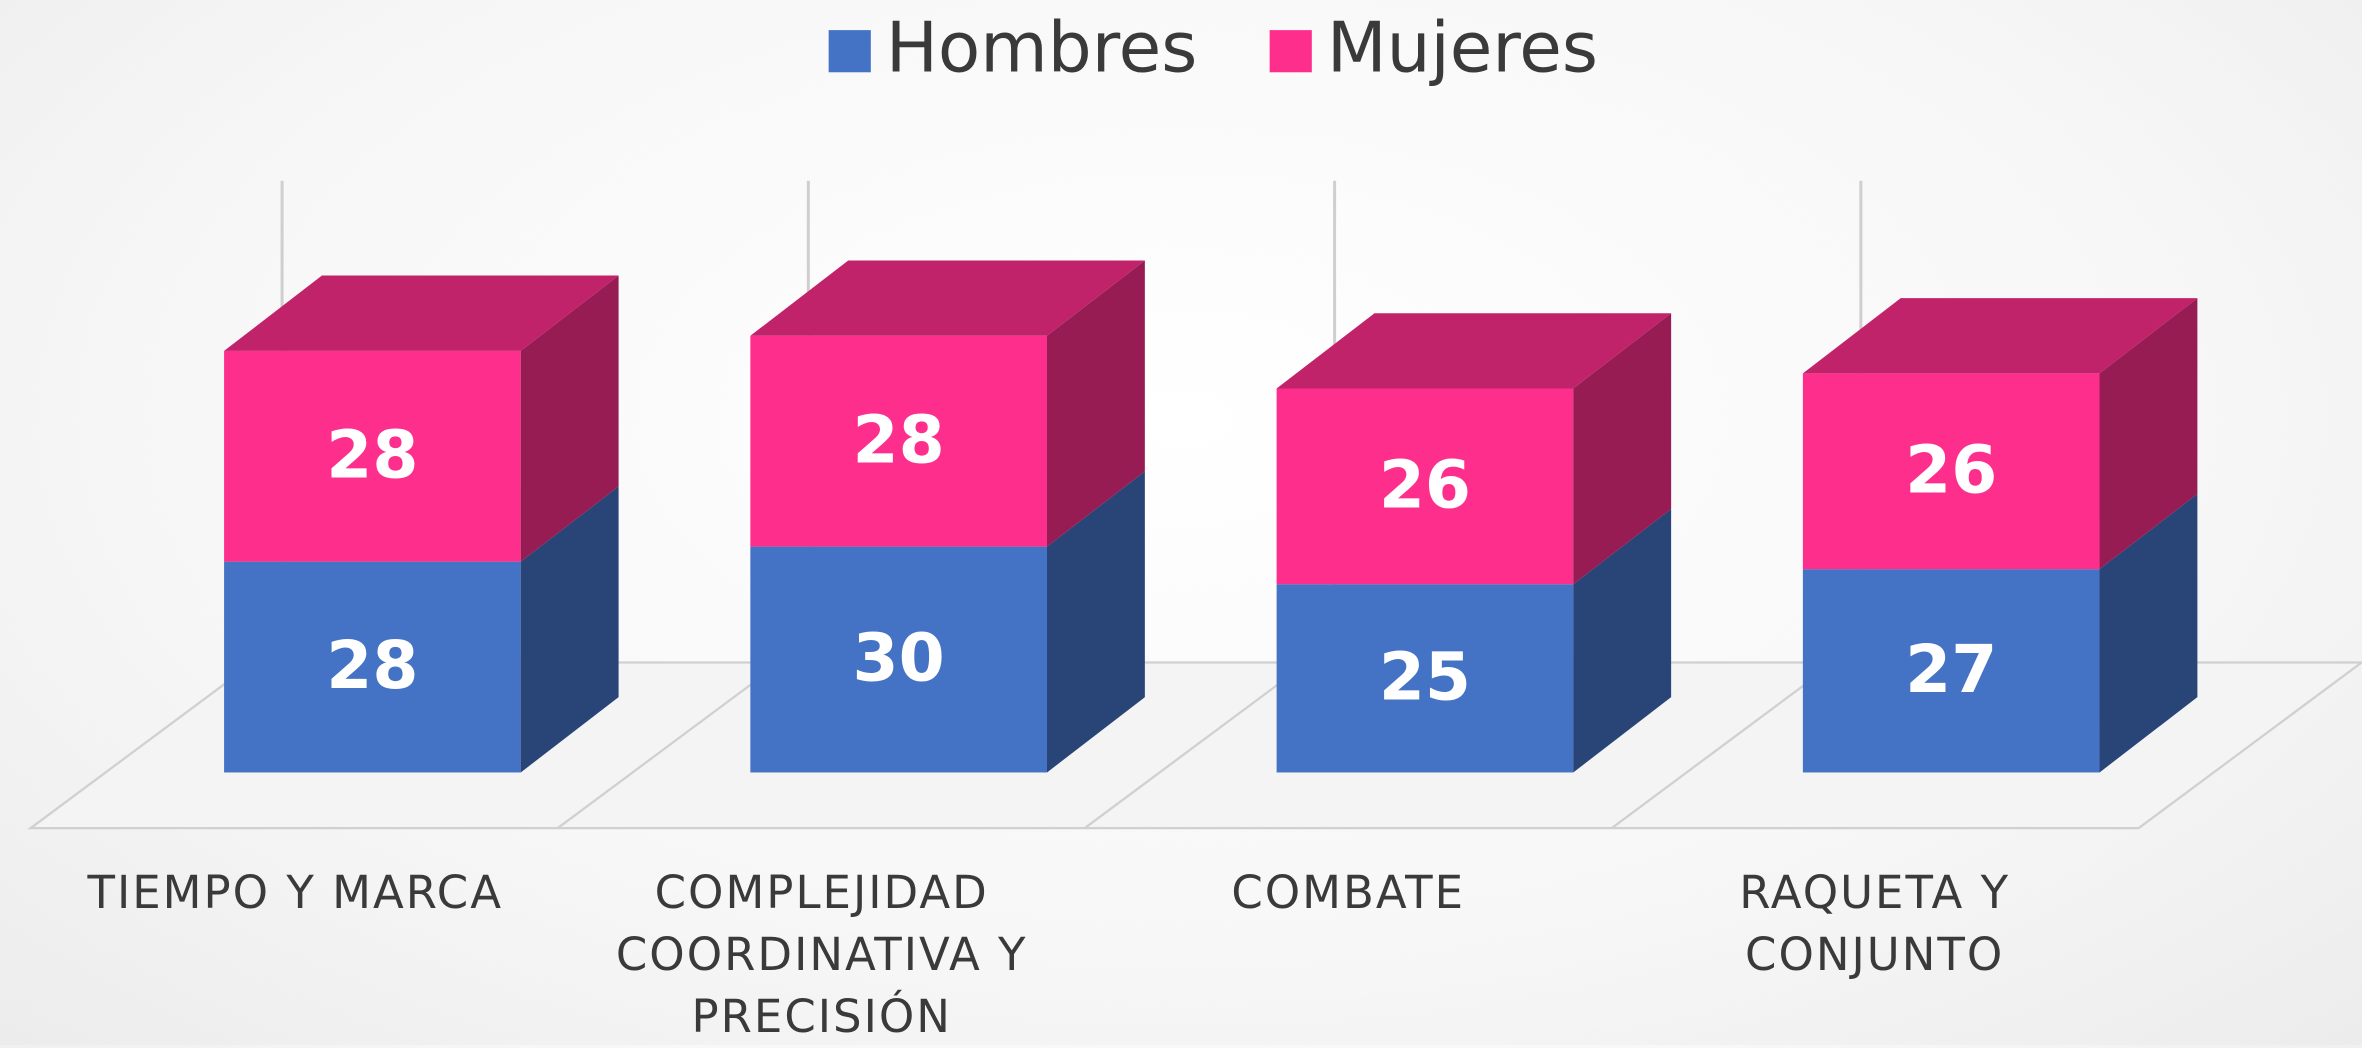  I want to click on data-label: 27, so click(1951, 669).